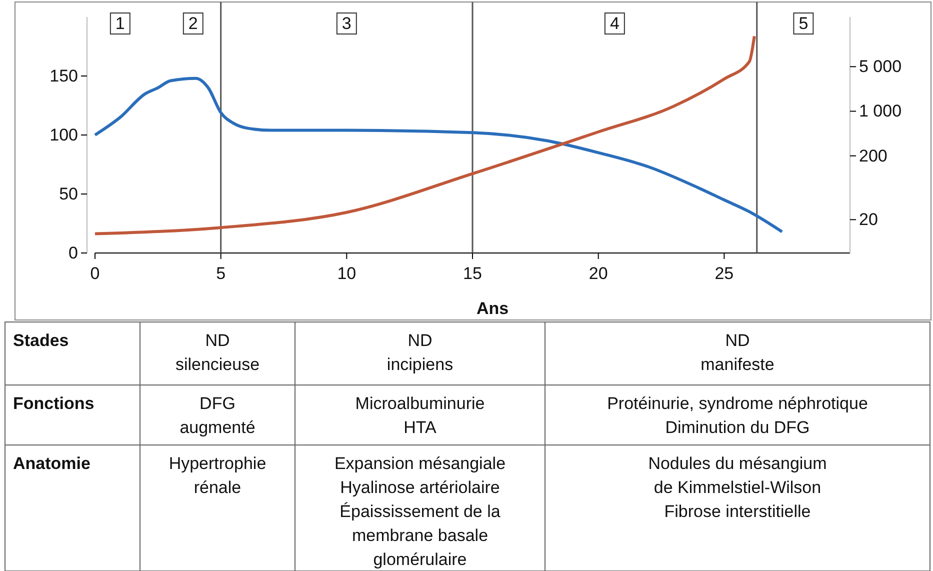 The image size is (933, 571). I want to click on x-axis-title: Ans, so click(492, 308).